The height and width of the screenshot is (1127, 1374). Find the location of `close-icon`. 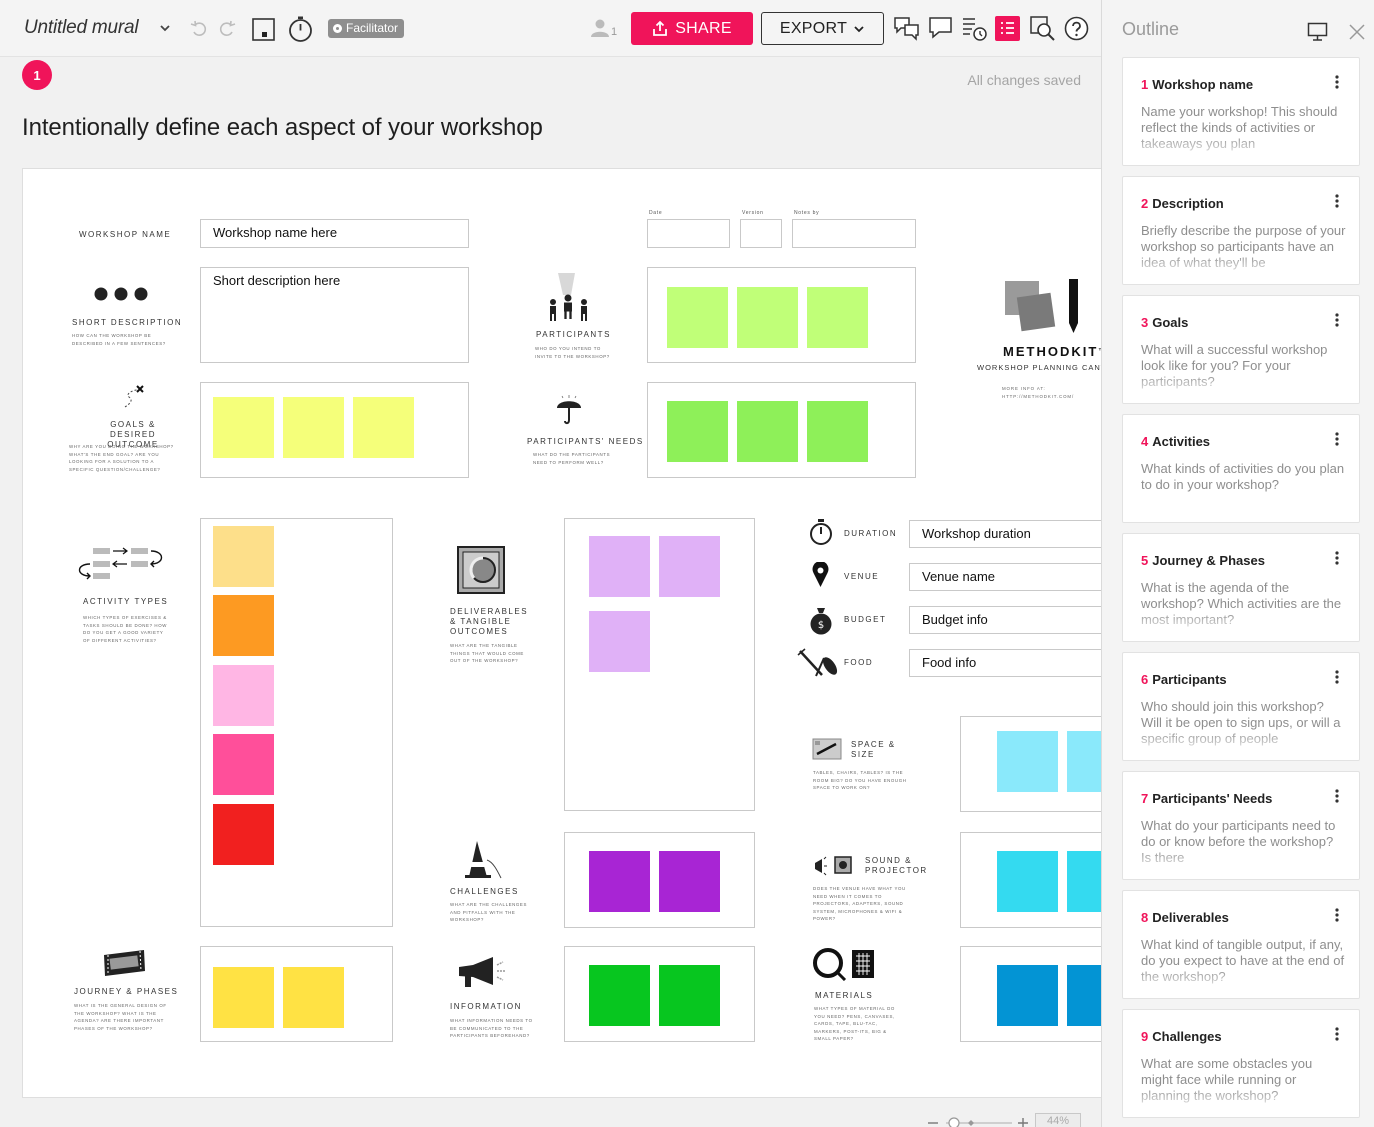

close-icon is located at coordinates (1357, 32).